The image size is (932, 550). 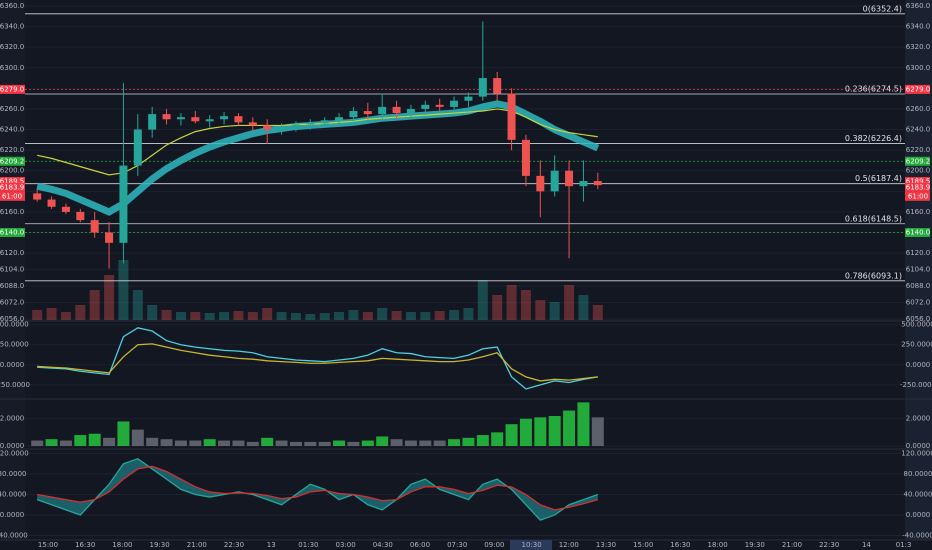 I want to click on price-tag-label: 6183.9, so click(x=12, y=187).